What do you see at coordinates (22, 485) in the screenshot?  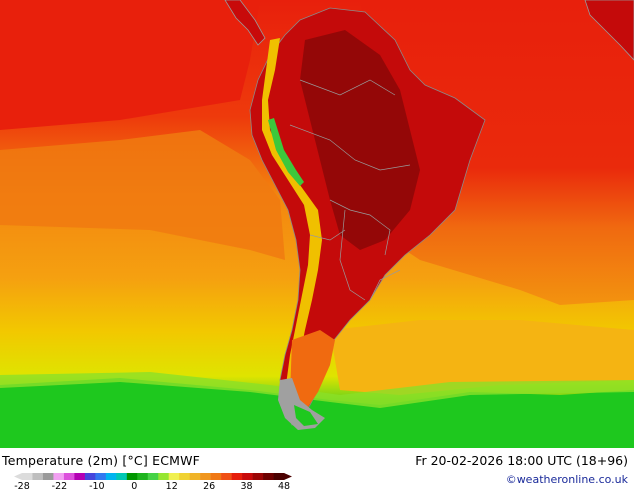 I see `legend-tick-label: -28` at bounding box center [22, 485].